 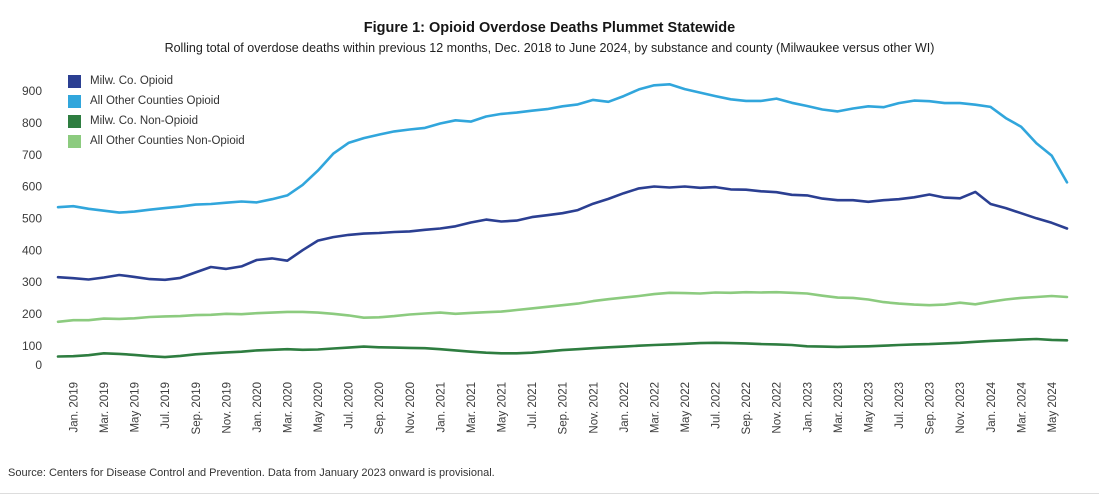 I want to click on x-tick-label: Jan. 2024, so click(x=992, y=406).